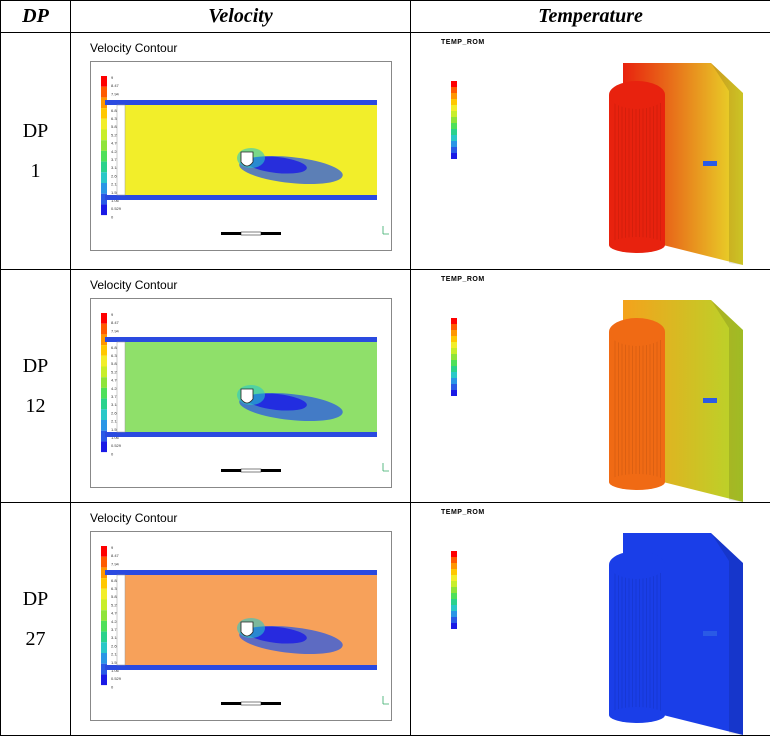 The image size is (770, 736). I want to click on header-velocity: Velocity, so click(240, 16).